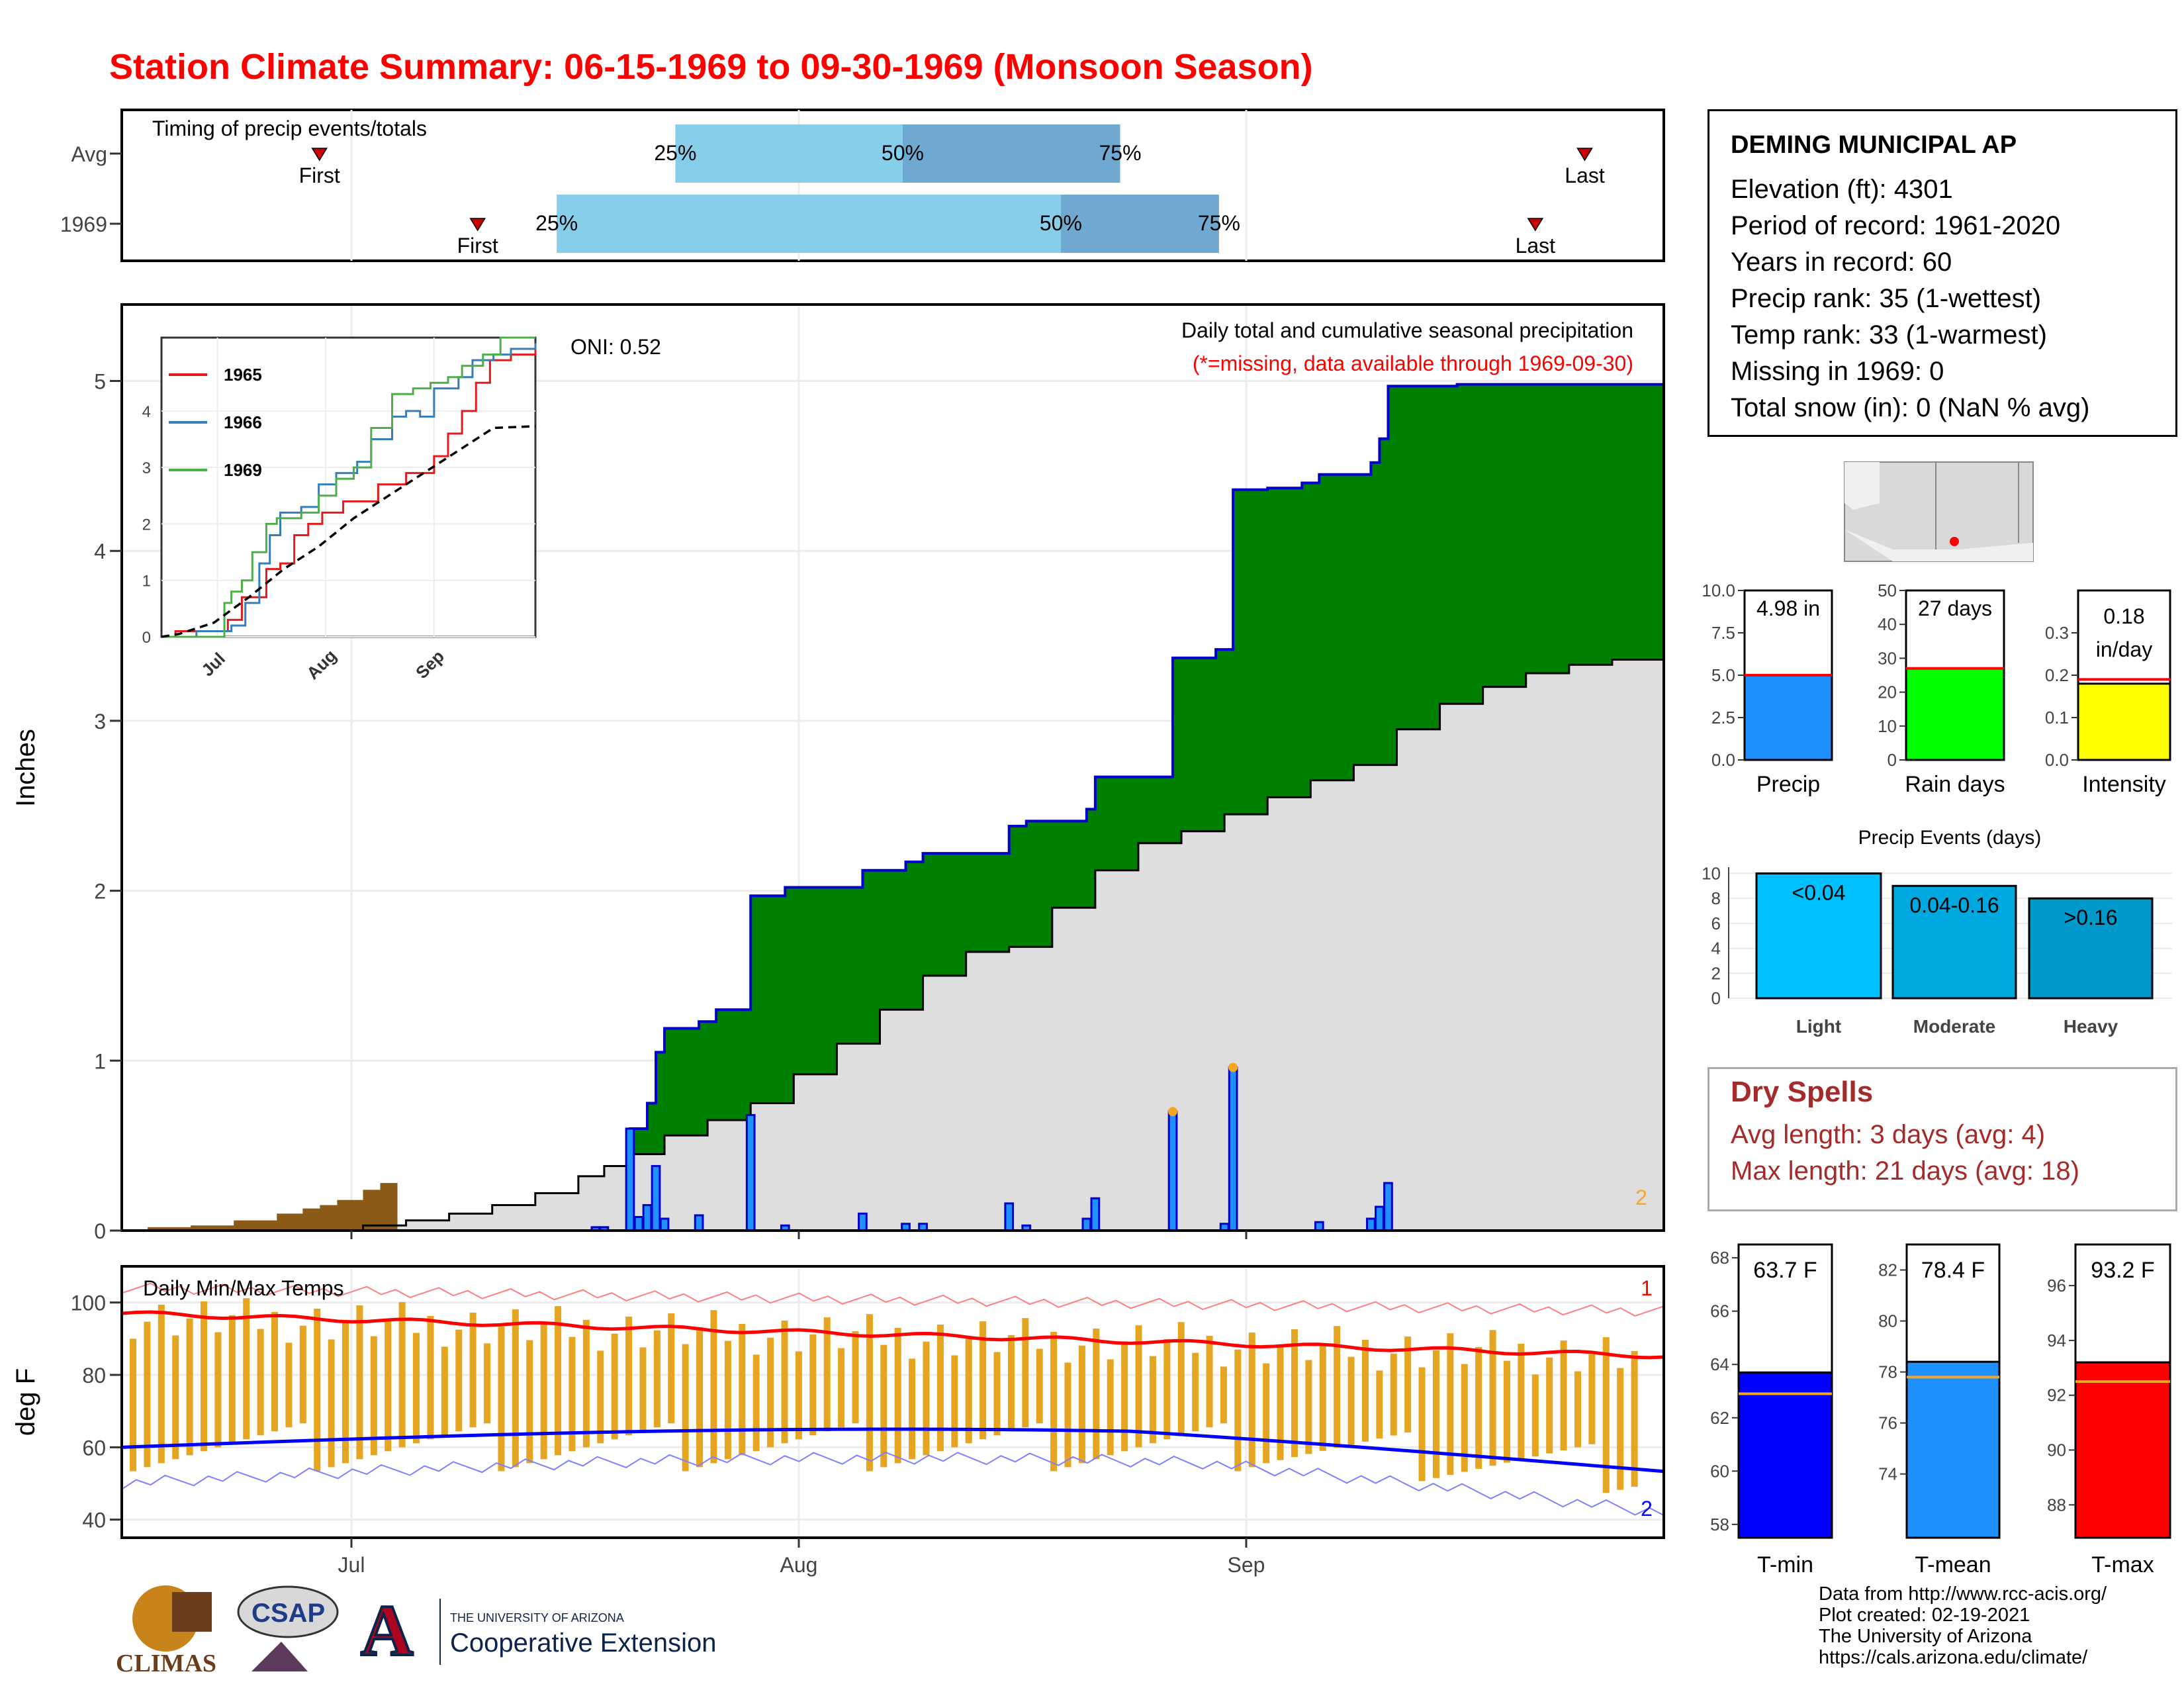 Image resolution: width=2184 pixels, height=1688 pixels. Describe the element at coordinates (2056, 1450) in the screenshot. I see `tbar-ytick-label: 90` at that location.